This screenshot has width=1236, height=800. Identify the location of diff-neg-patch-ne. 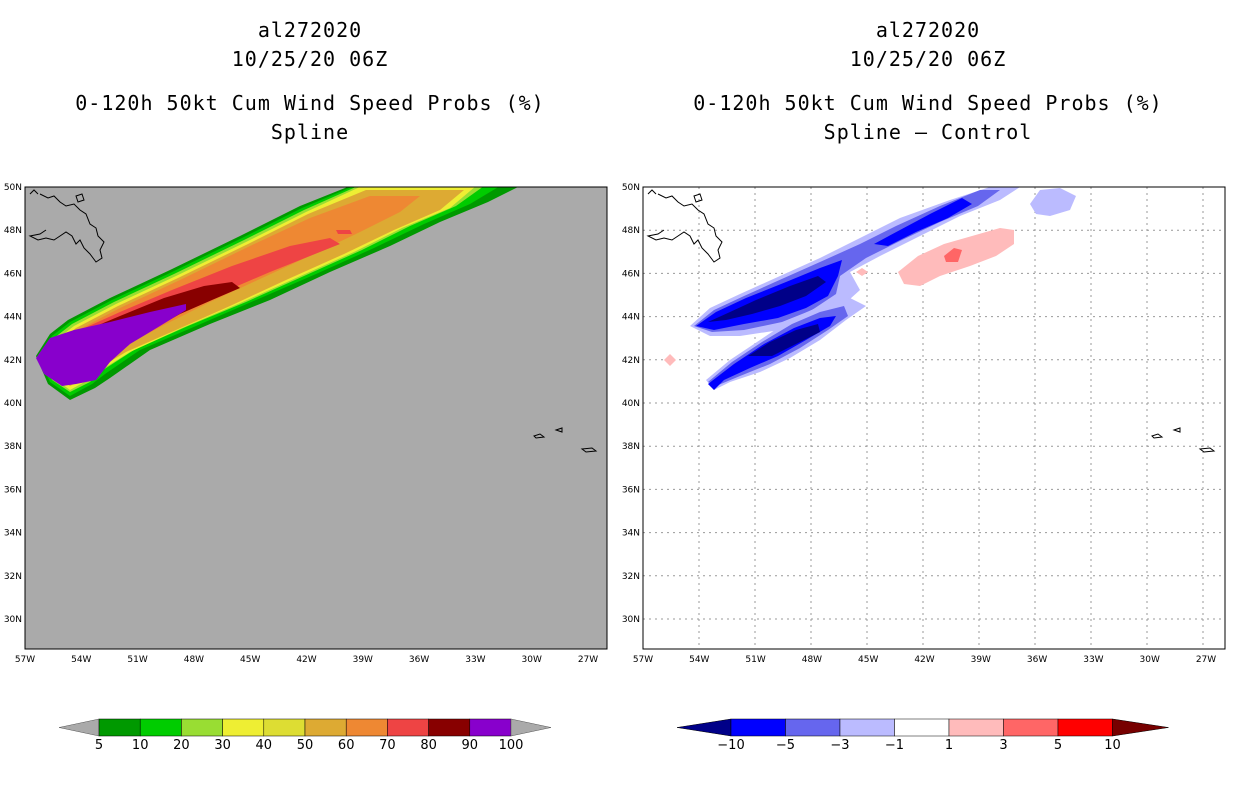
(1053, 202).